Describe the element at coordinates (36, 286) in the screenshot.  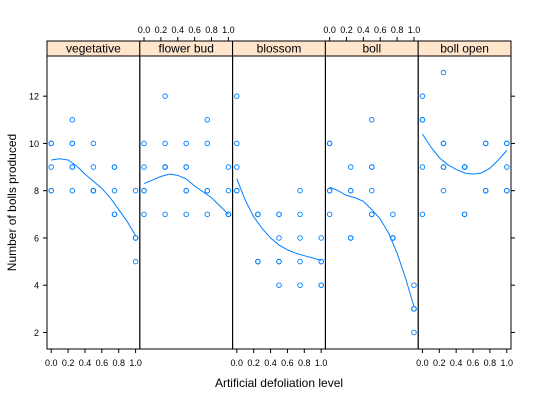
I see `y-tick-label: 4` at that location.